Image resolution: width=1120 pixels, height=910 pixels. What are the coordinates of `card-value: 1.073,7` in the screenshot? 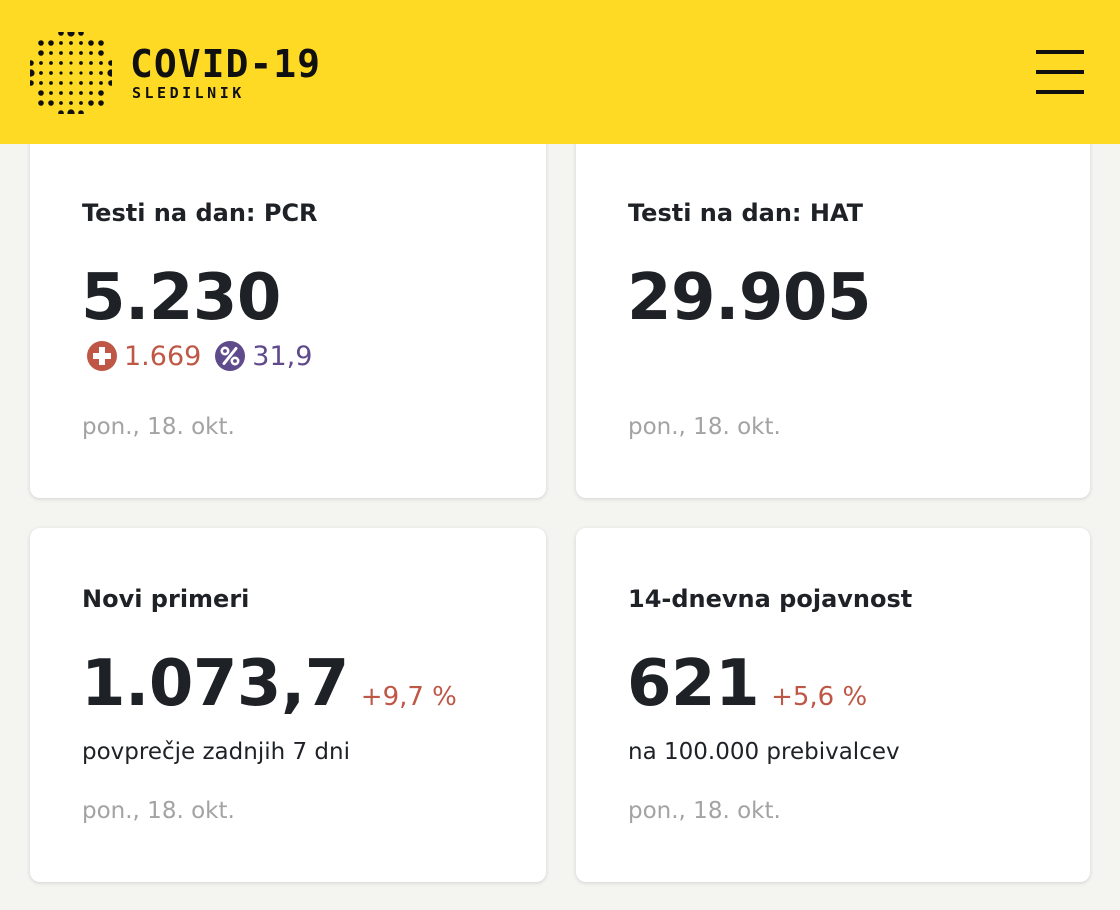 It's located at (215, 684).